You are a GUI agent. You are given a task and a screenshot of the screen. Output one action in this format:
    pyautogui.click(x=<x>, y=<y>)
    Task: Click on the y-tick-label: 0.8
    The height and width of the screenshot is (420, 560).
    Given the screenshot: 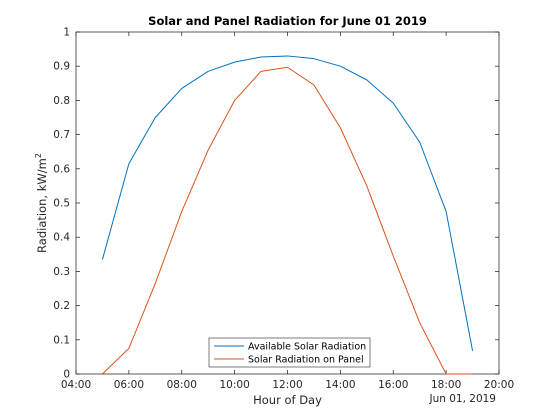 What is the action you would take?
    pyautogui.click(x=61, y=101)
    